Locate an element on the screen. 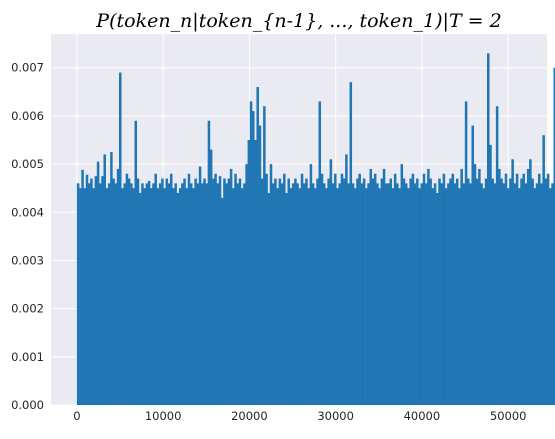 The width and height of the screenshot is (555, 439). x-tick-label: 0 is located at coordinates (76, 416).